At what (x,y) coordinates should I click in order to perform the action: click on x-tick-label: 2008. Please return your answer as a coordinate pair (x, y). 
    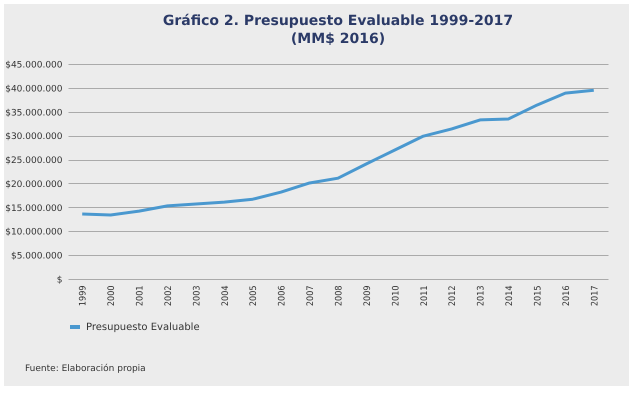
    Looking at the image, I should click on (339, 296).